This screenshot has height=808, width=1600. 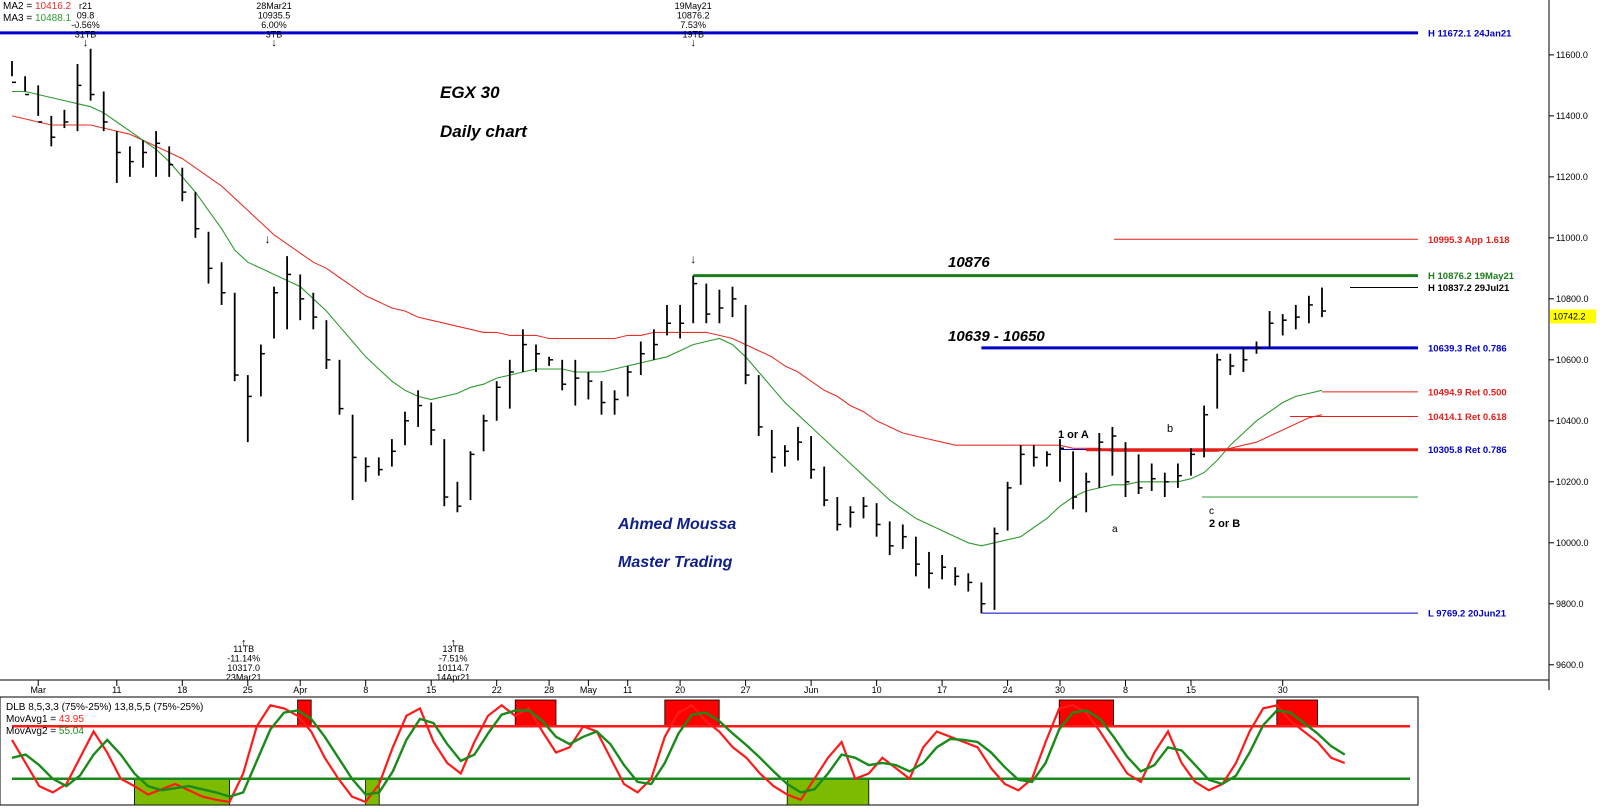 What do you see at coordinates (1572, 299) in the screenshot?
I see `y-tick-label: 10800.0` at bounding box center [1572, 299].